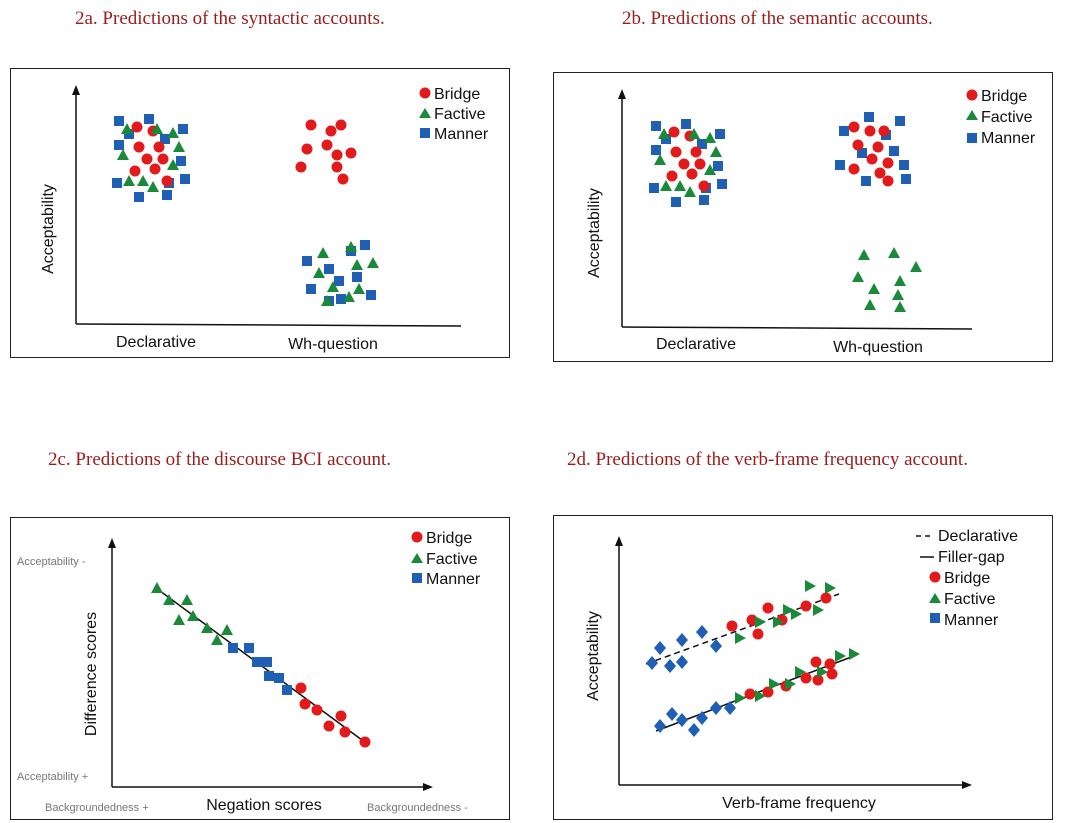  Describe the element at coordinates (978, 536) in the screenshot. I see `legend-declarative-label: Declarative` at that location.